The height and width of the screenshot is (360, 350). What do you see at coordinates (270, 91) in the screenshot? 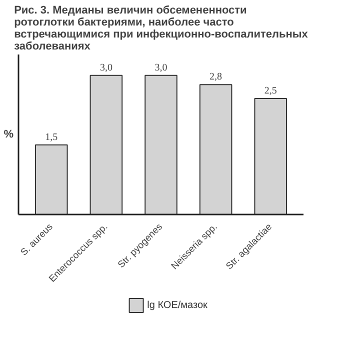
I see `data-label: 2,5` at bounding box center [270, 91].